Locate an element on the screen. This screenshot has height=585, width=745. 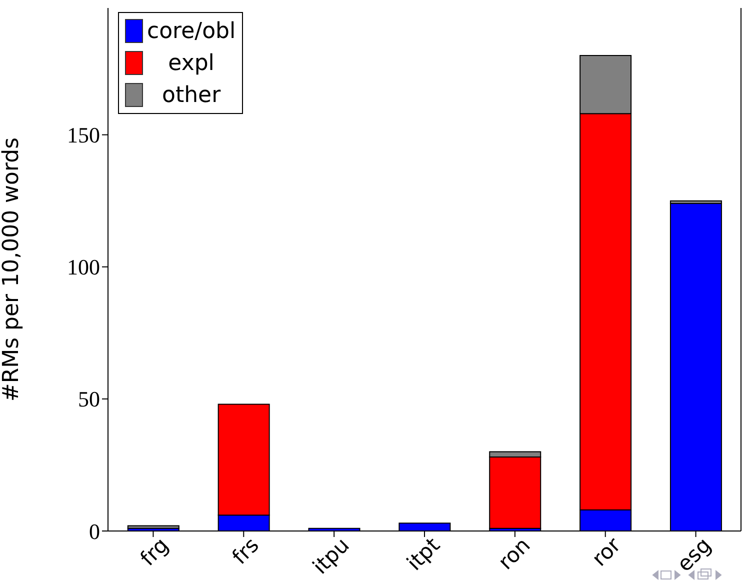
x-tick-label: frs is located at coordinates (246, 551).